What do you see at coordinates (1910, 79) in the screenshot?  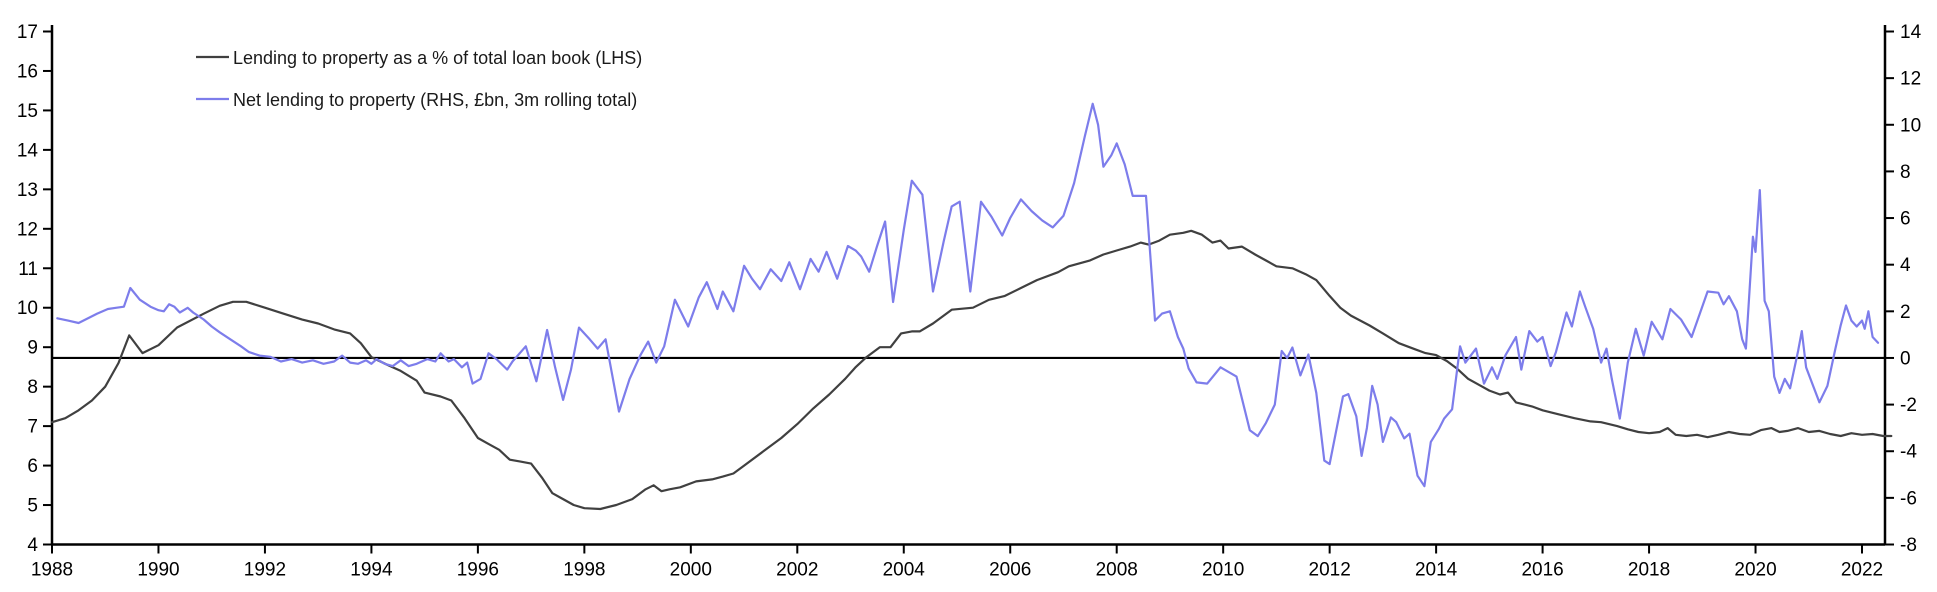 I see `right-axis-tick-label: 12` at bounding box center [1910, 79].